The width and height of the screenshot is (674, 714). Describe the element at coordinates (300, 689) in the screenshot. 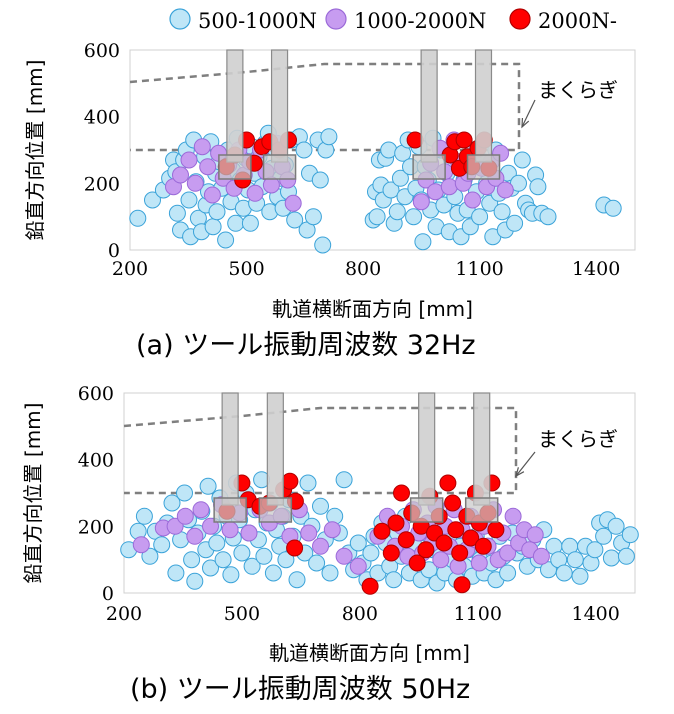

I see `panel-caption: (b) ツール振動周波数 50Hz` at that location.